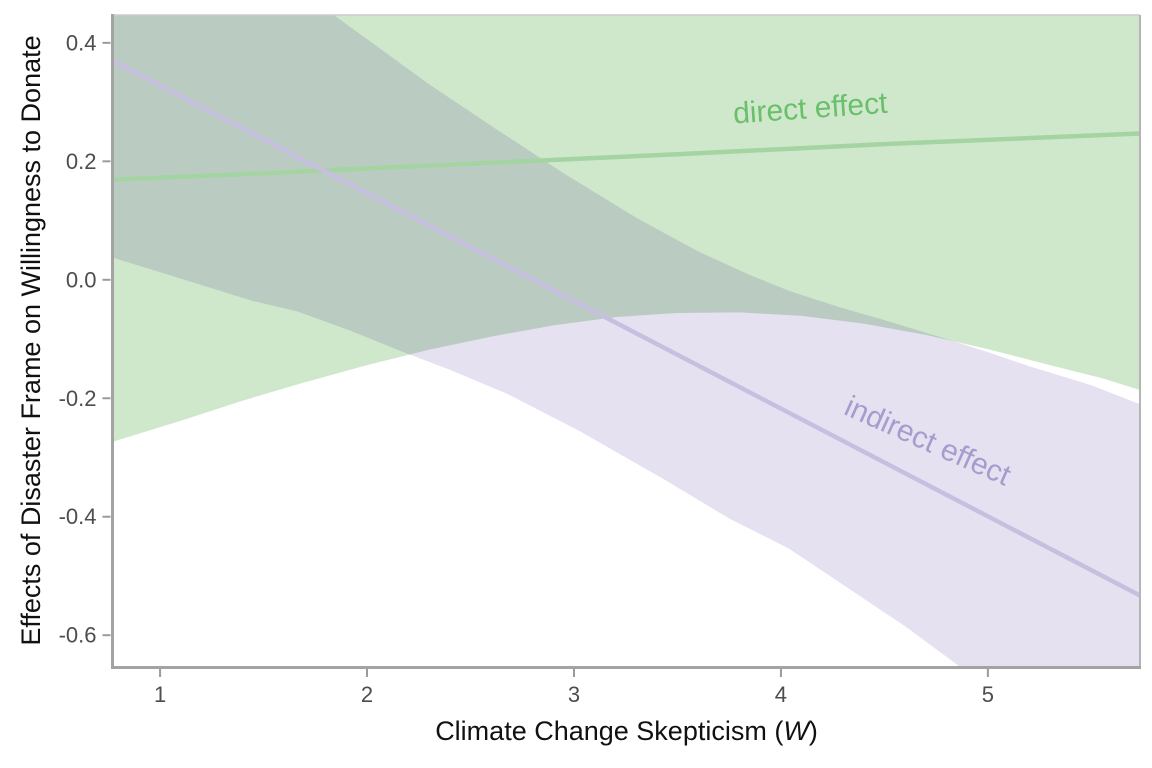 The image size is (1152, 768). What do you see at coordinates (78, 516) in the screenshot?
I see `y-tick-label: -0.4` at bounding box center [78, 516].